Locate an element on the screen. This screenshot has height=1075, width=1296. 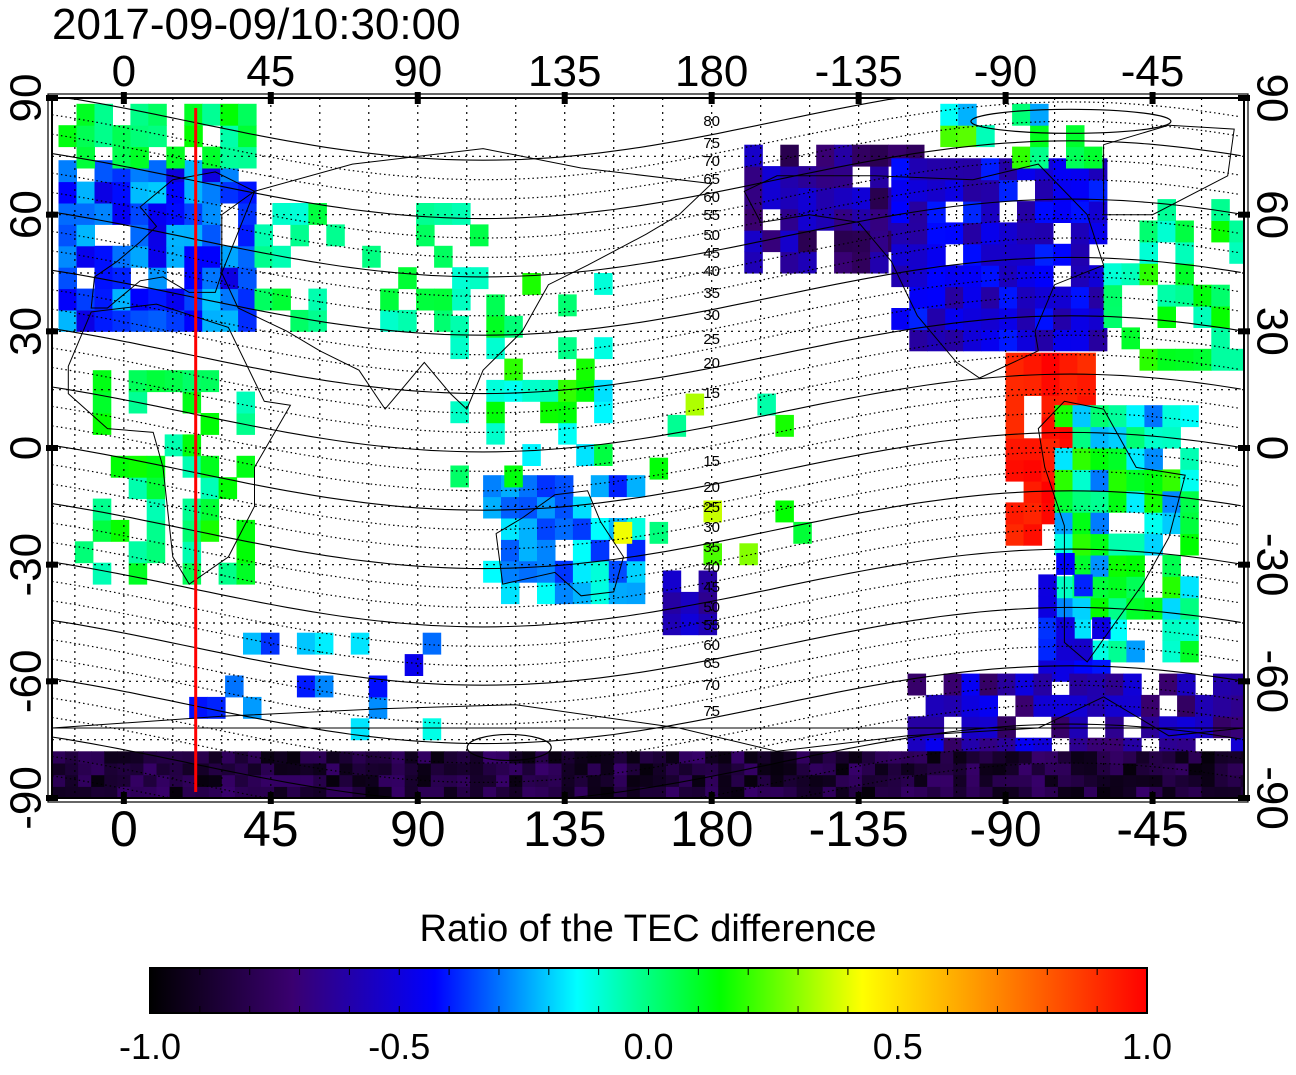
lon-label-top: 180 is located at coordinates (711, 71).